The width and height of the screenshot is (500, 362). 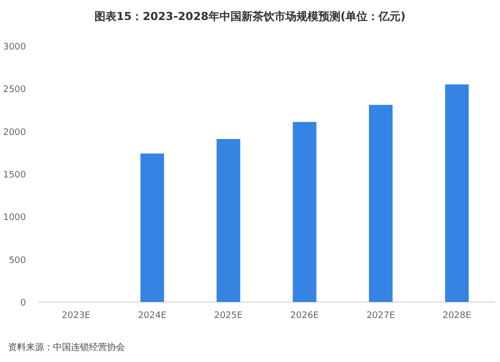 What do you see at coordinates (152, 316) in the screenshot?
I see `x-tick-label: 2024E` at bounding box center [152, 316].